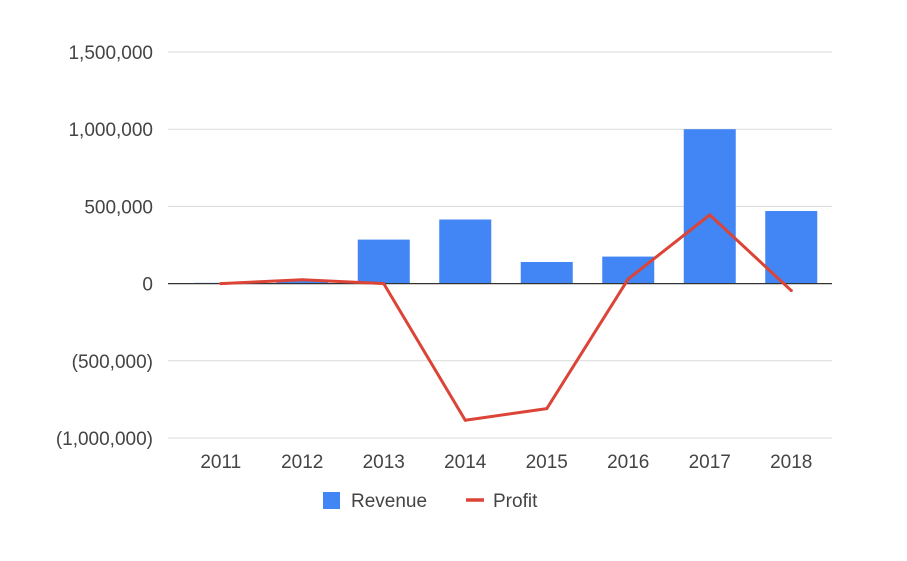 The height and width of the screenshot is (561, 907). Describe the element at coordinates (331, 500) in the screenshot. I see `legend-swatch-revenue` at that location.